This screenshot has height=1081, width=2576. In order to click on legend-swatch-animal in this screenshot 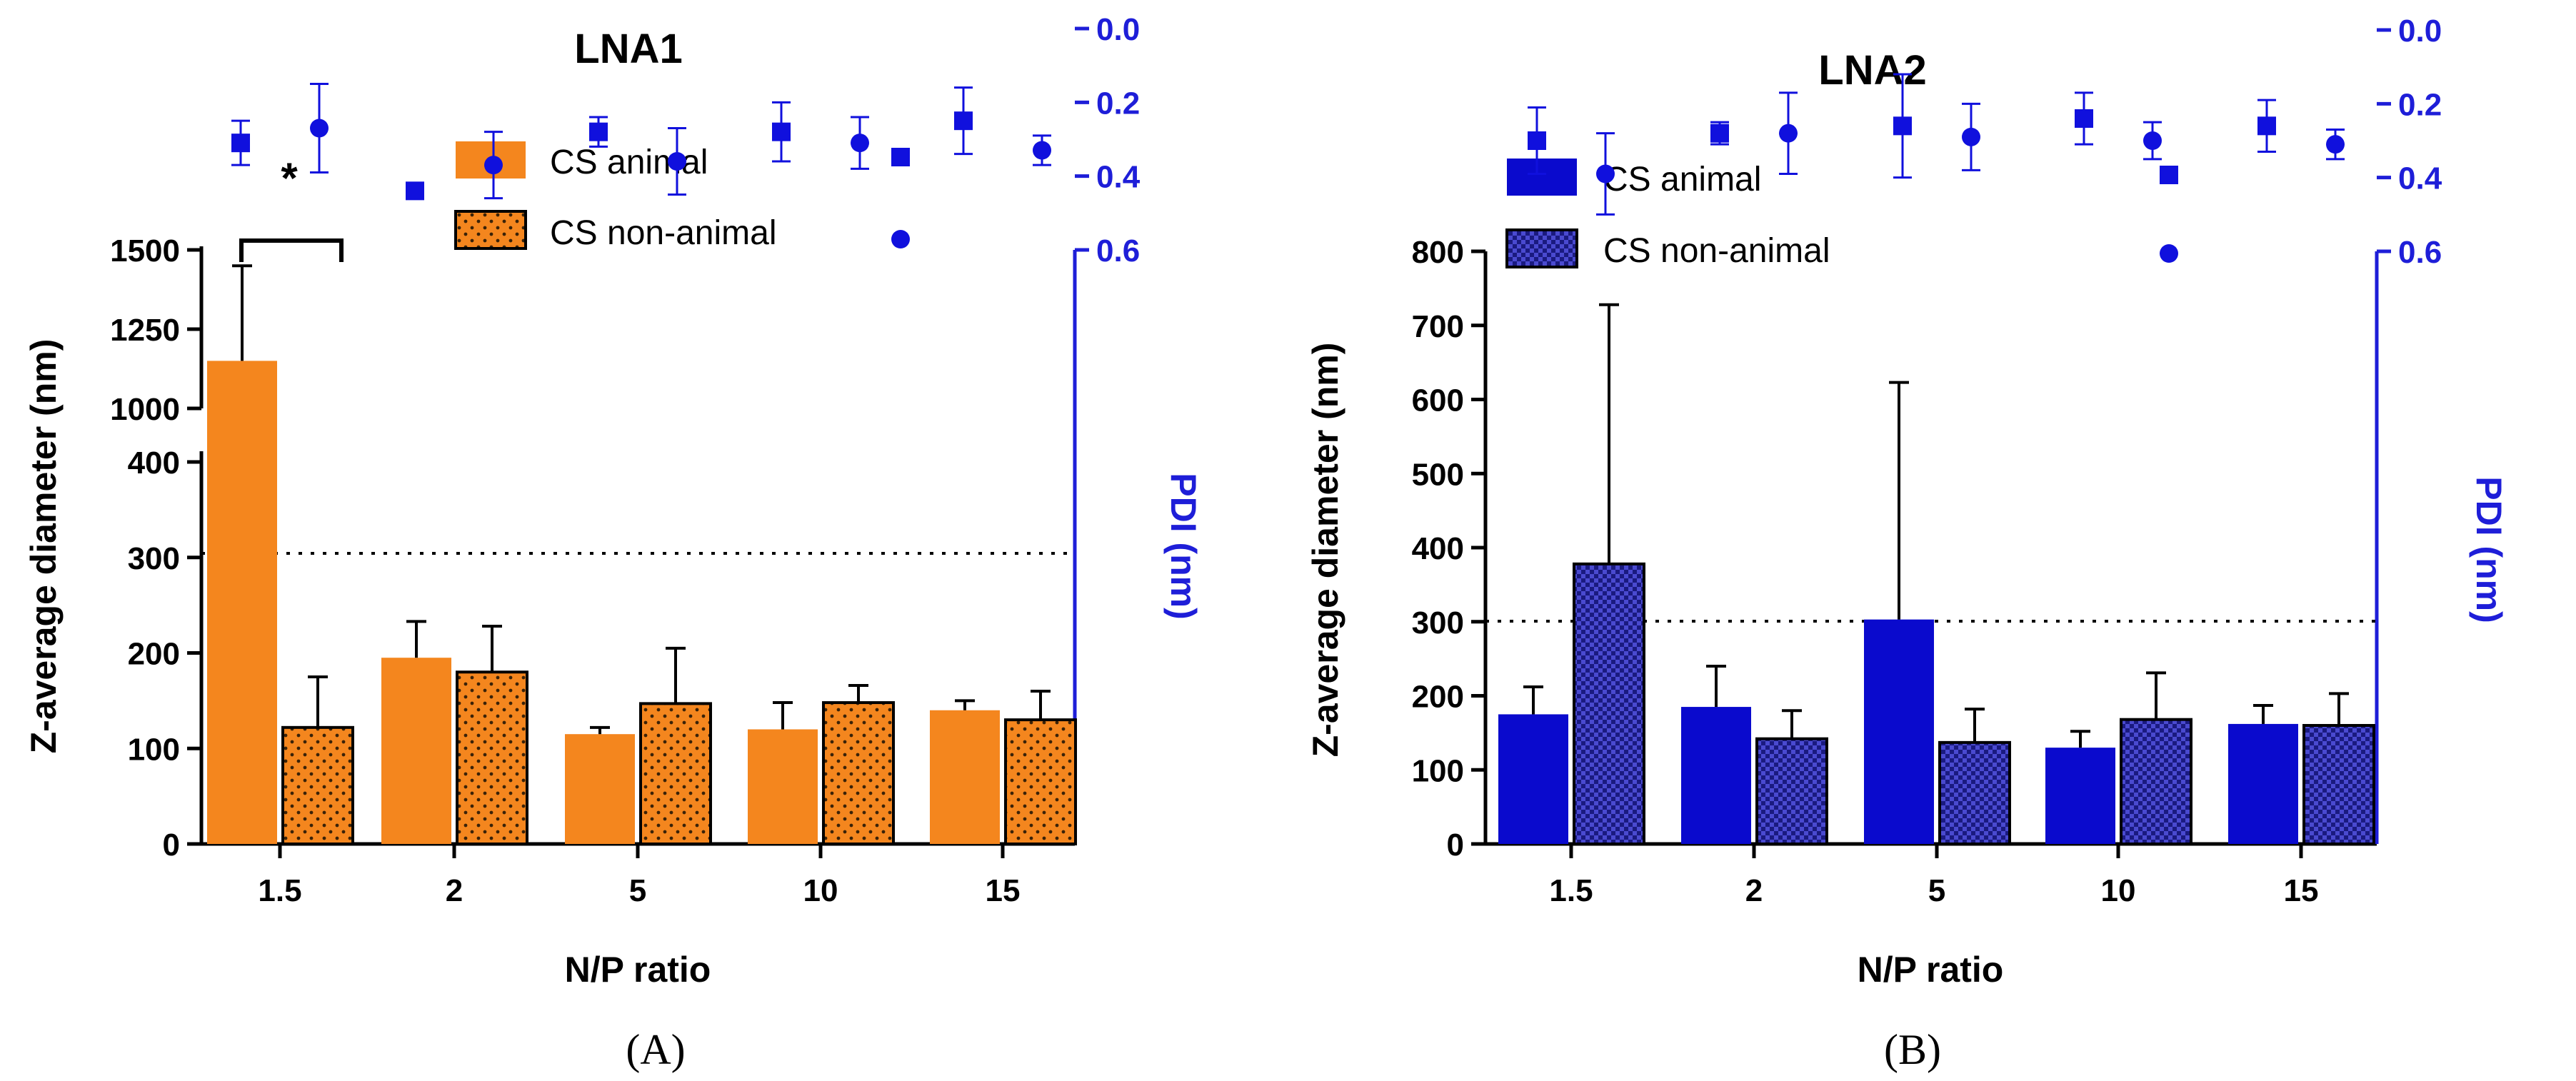, I will do `click(1542, 177)`.